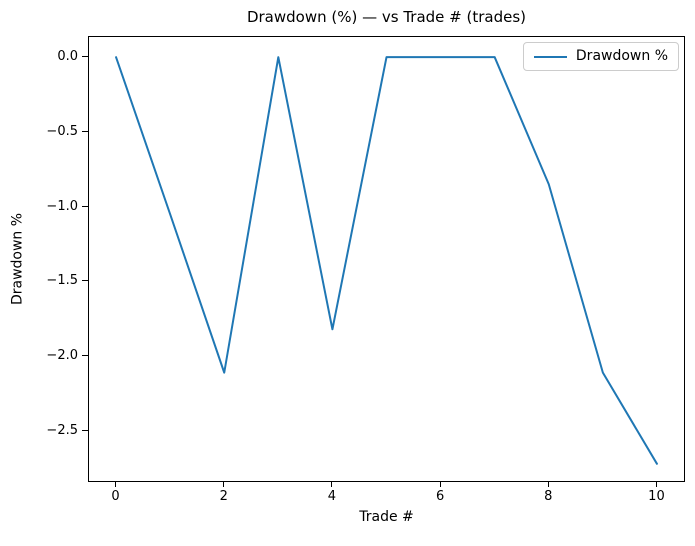  What do you see at coordinates (62, 131) in the screenshot?
I see `y-tick-label: −0.5` at bounding box center [62, 131].